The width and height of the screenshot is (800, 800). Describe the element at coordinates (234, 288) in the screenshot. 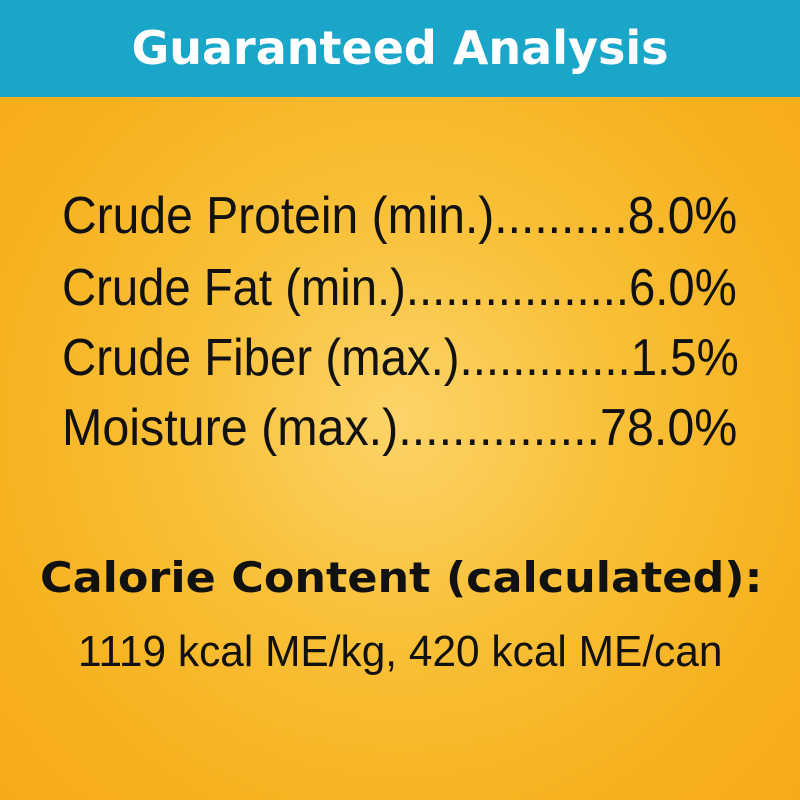

I see `row-label: Crude Fat (min.)` at that location.